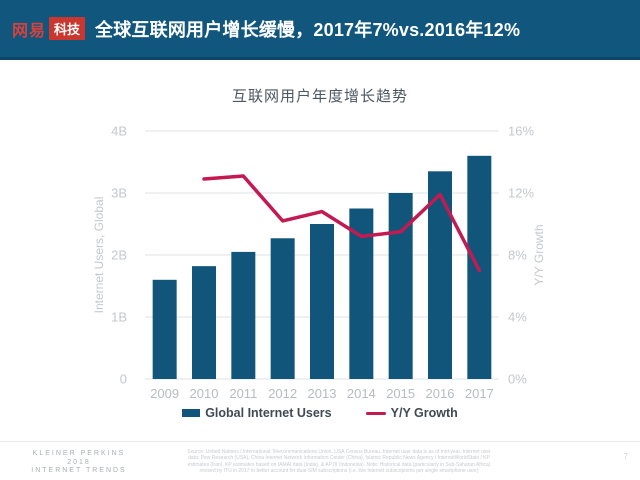 Image resolution: width=640 pixels, height=480 pixels. I want to click on brand-line: INTERNET TRENDS, so click(79, 470).